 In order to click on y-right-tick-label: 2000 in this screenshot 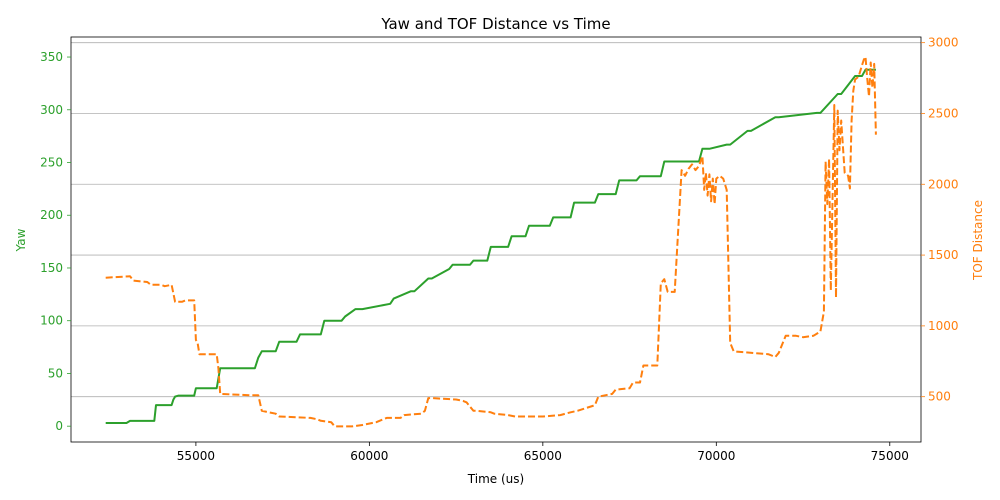, I will do `click(943, 184)`.